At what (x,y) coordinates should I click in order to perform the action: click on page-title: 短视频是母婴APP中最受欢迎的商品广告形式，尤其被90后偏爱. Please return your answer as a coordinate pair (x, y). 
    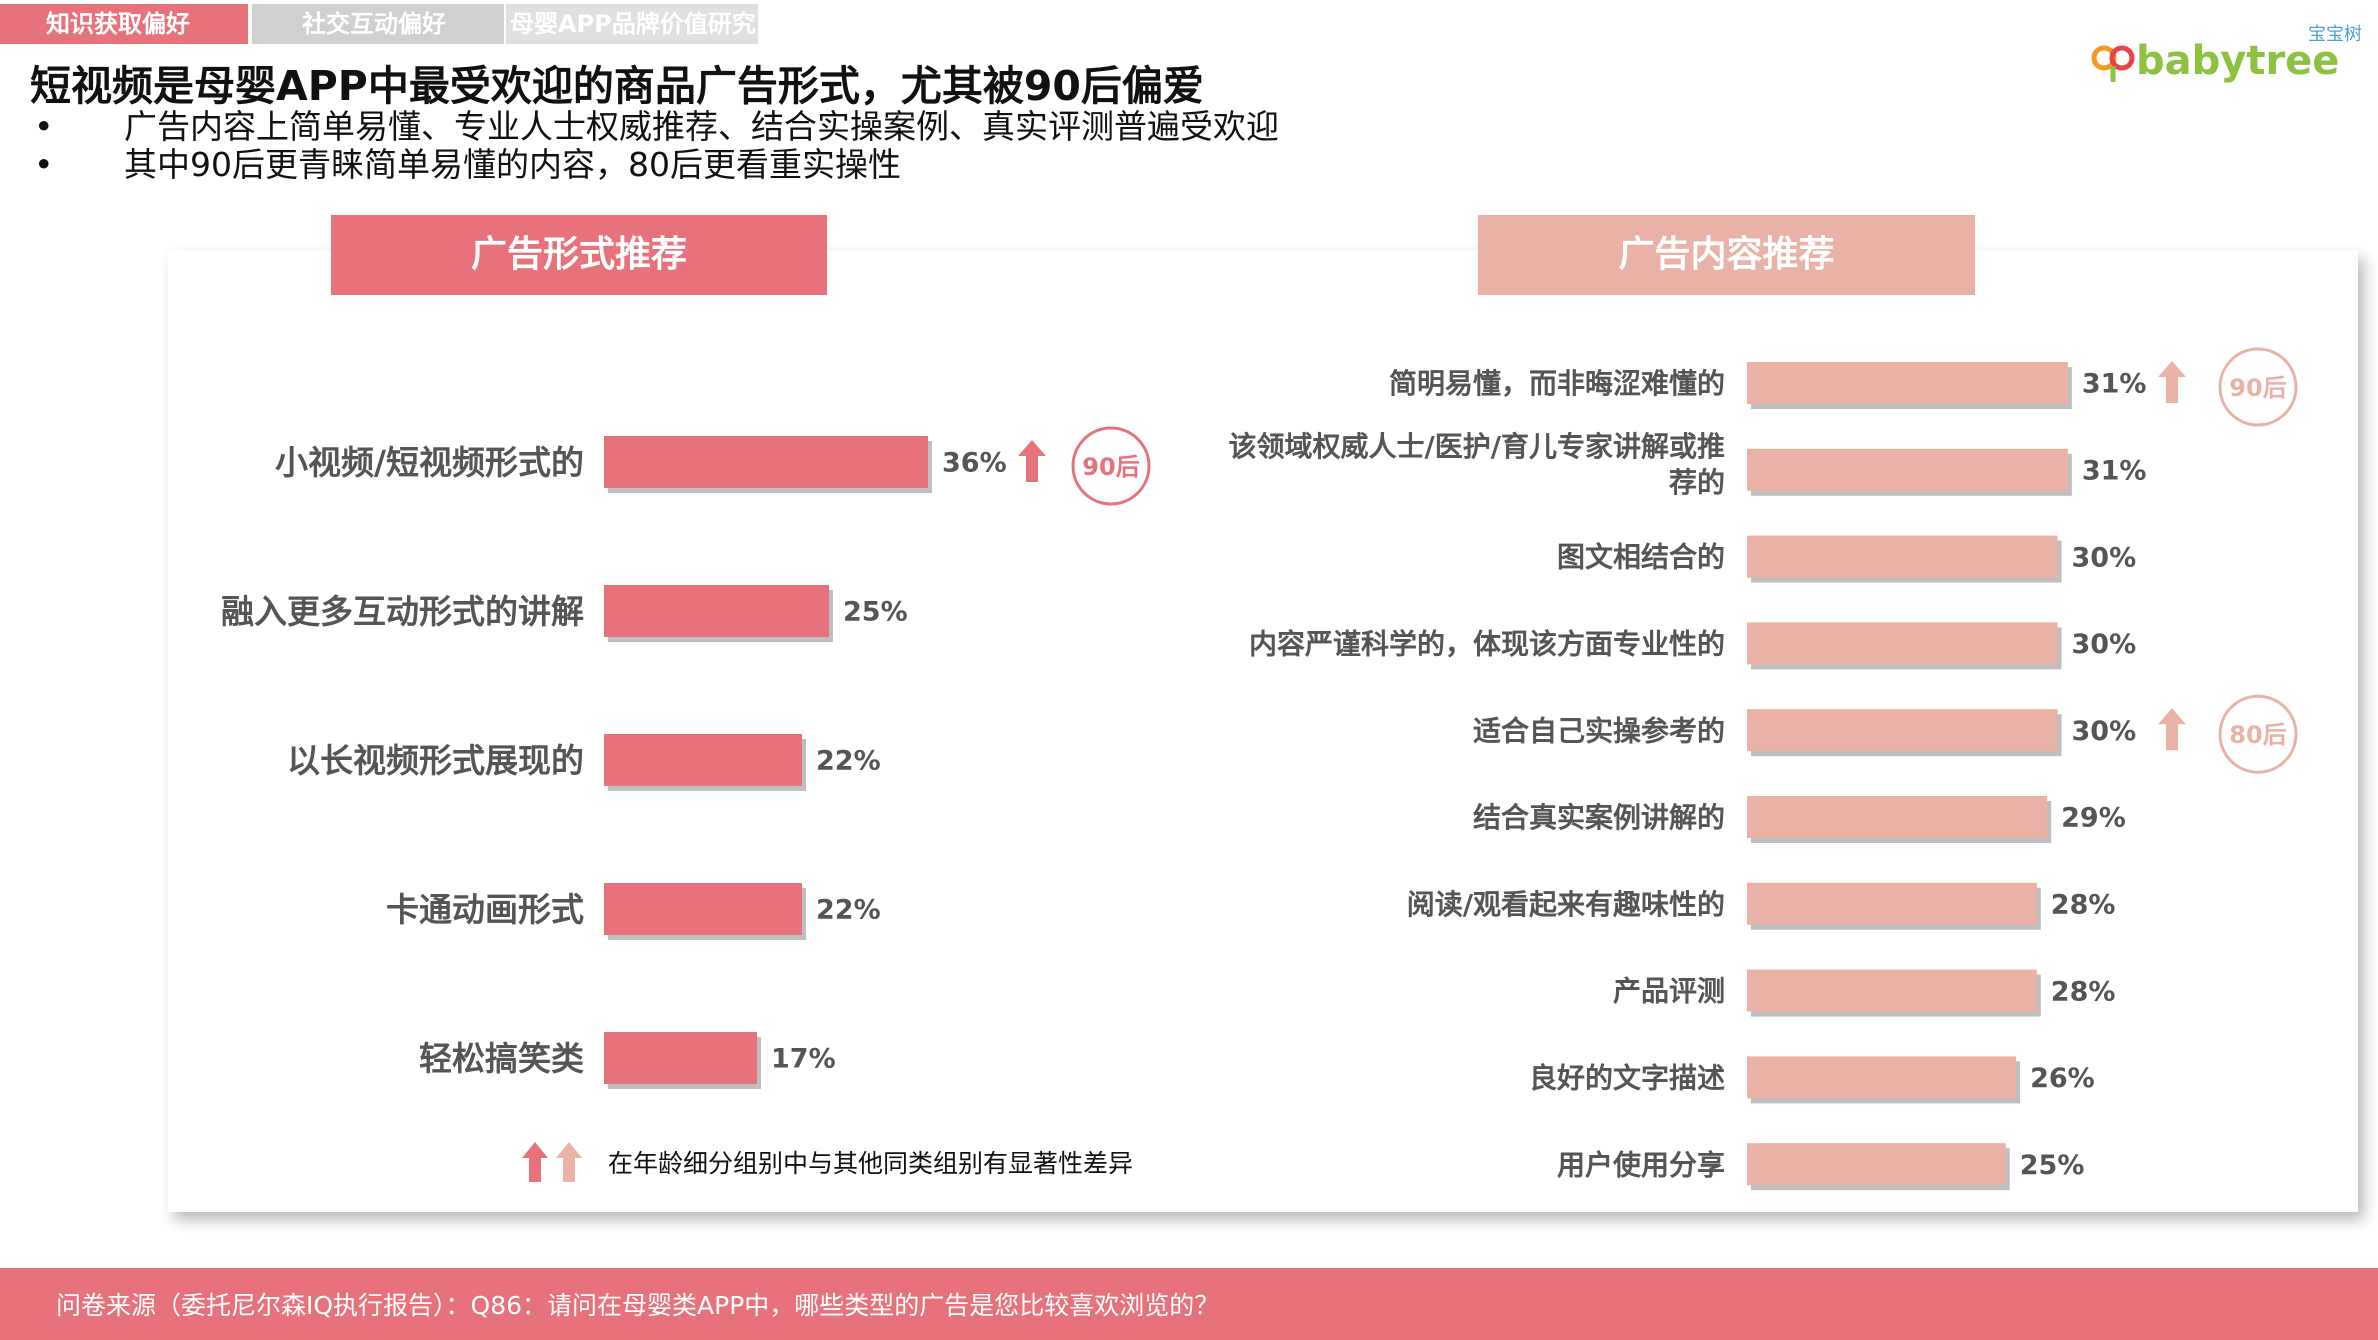
    Looking at the image, I should click on (617, 86).